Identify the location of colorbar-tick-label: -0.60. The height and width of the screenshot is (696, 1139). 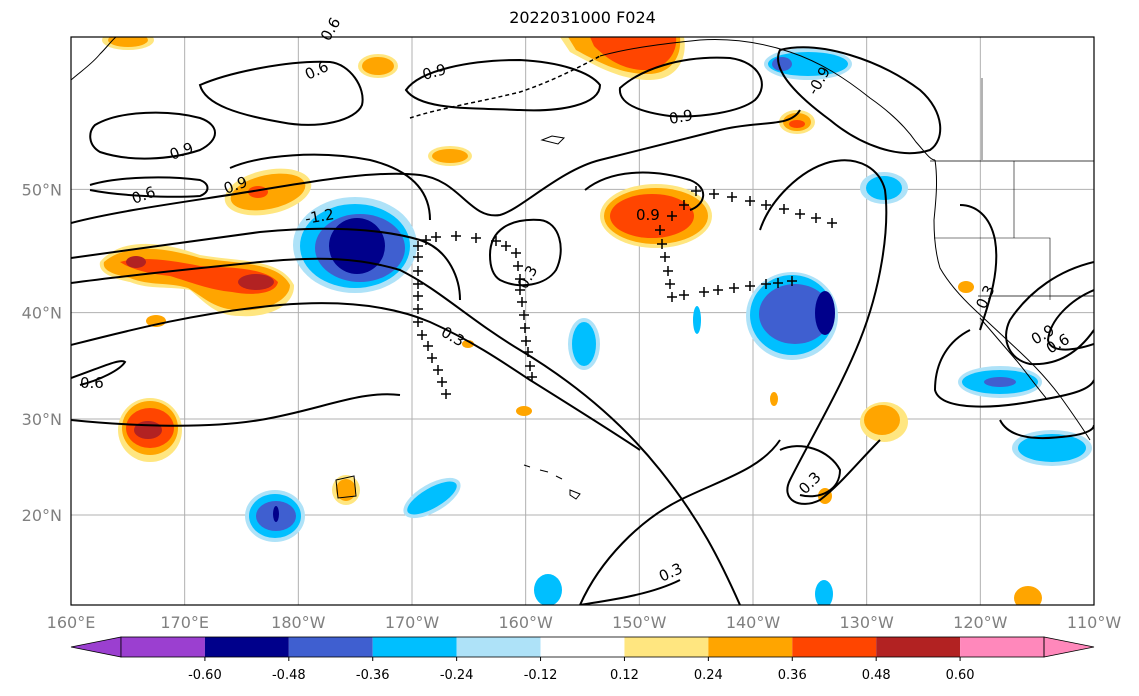
(205, 675).